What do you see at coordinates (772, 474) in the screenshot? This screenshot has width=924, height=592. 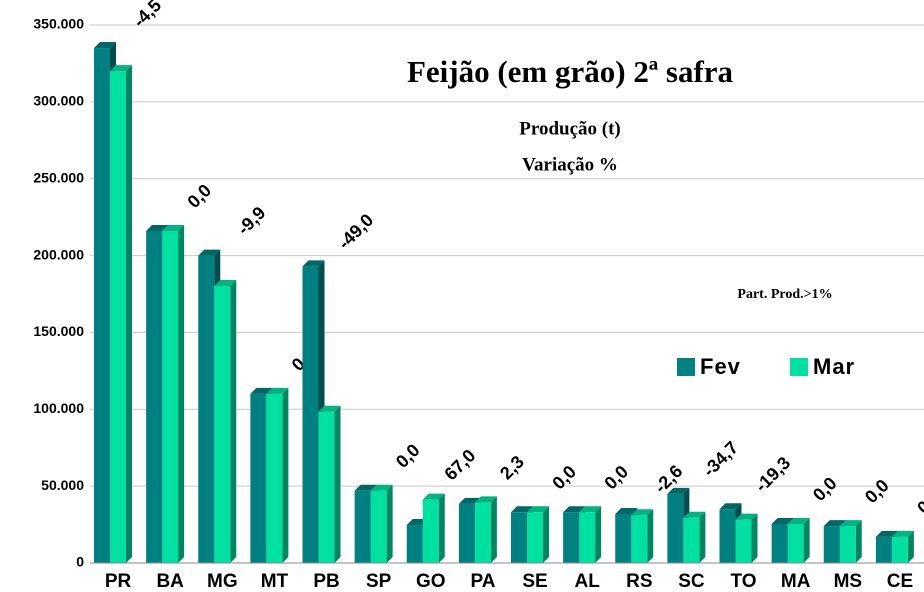 I see `variation-label: -19,3` at bounding box center [772, 474].